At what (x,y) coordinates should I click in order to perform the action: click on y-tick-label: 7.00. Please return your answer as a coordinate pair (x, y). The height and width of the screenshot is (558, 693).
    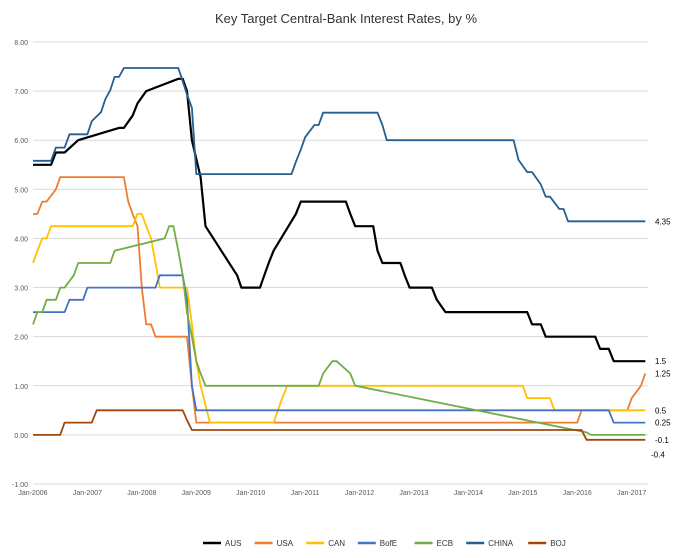
    Looking at the image, I should click on (21, 92).